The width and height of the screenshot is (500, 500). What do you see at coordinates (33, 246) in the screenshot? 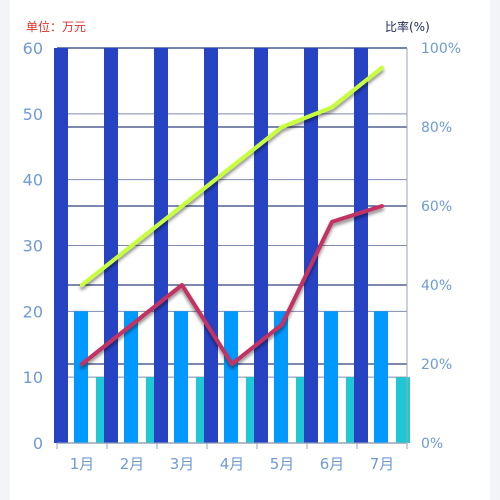
I see `y-left-tick-label: 30` at bounding box center [33, 246].